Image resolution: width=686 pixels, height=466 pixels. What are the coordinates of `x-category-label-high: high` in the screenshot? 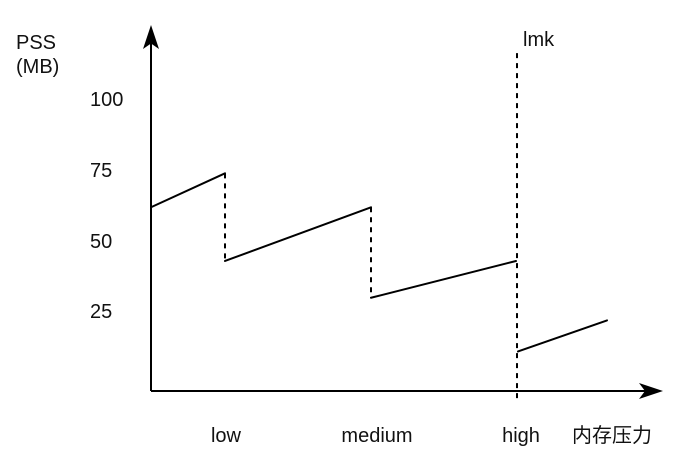 It's located at (521, 436).